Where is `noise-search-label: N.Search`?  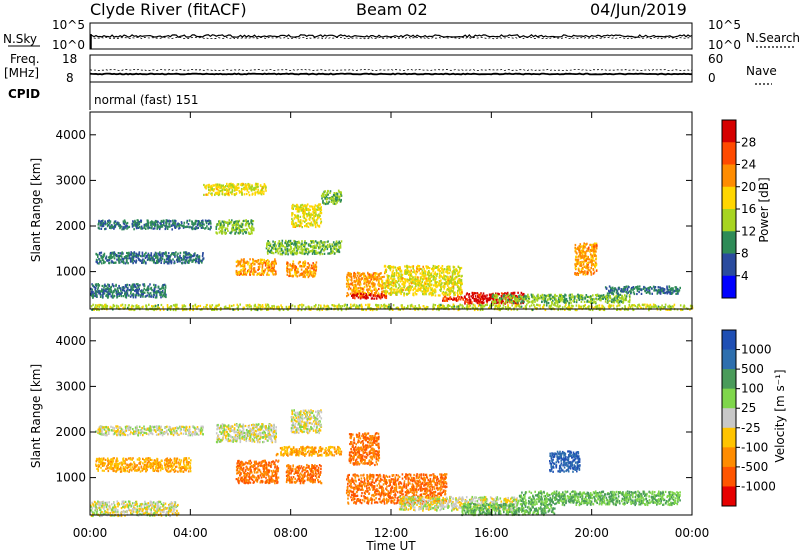 noise-search-label: N.Search is located at coordinates (773, 38).